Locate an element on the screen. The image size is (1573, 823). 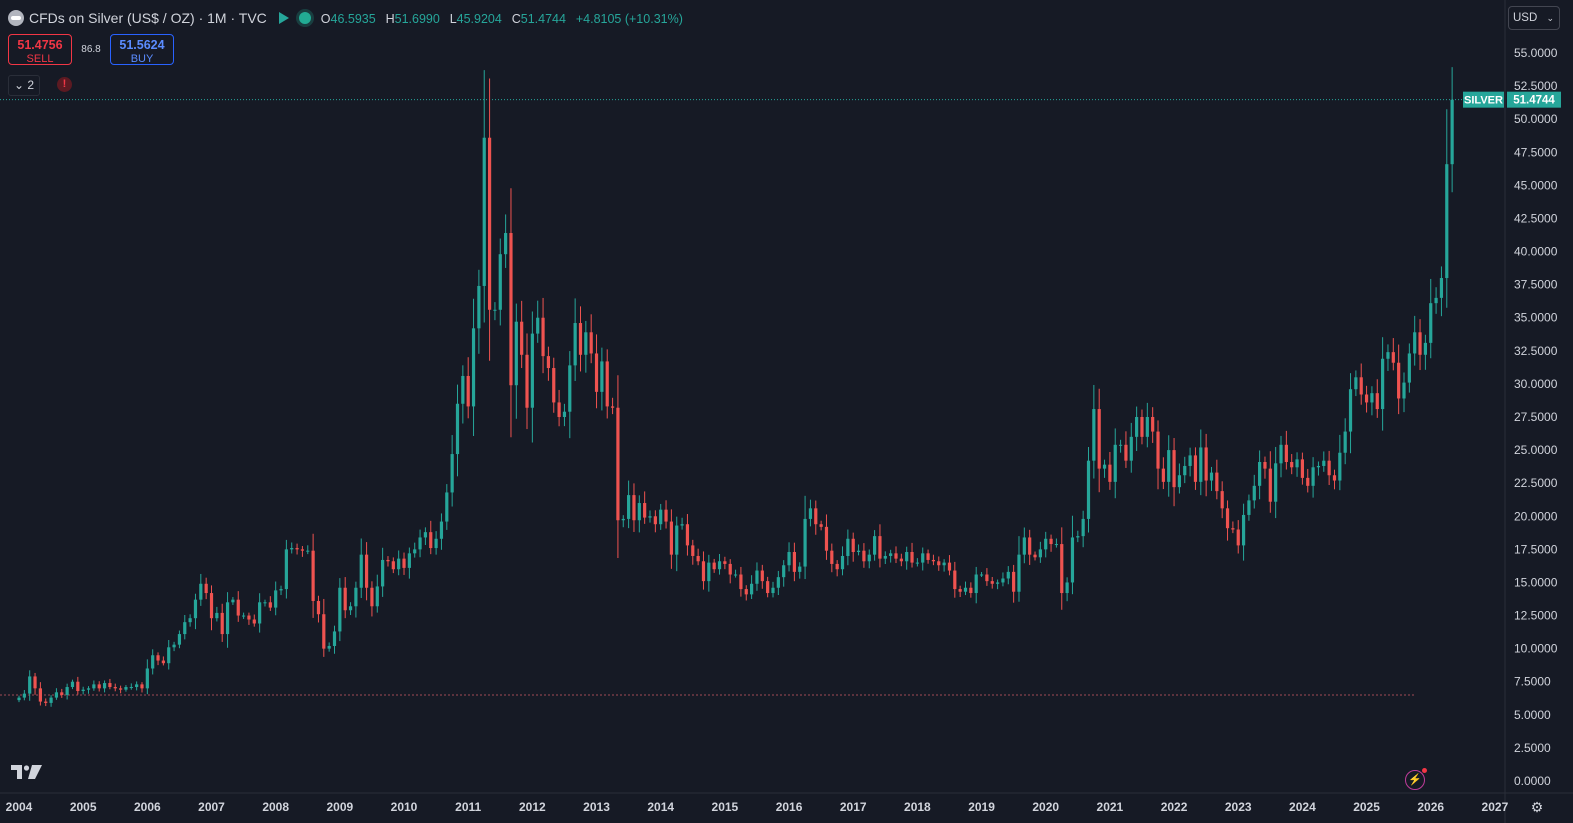
last-price-symbol-tag is located at coordinates (1483, 99).